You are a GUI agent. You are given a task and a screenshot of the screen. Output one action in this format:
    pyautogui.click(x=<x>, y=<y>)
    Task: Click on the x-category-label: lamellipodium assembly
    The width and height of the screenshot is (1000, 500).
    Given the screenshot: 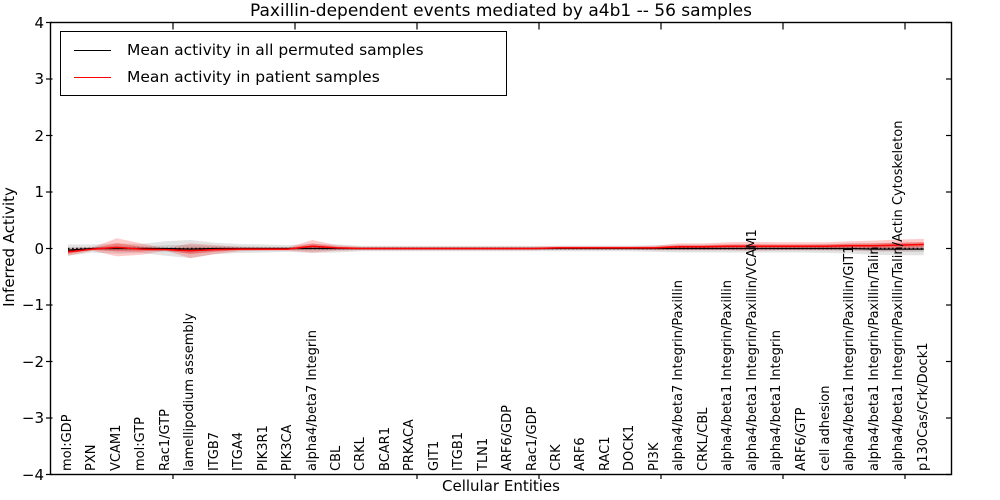 What is the action you would take?
    pyautogui.click(x=190, y=392)
    